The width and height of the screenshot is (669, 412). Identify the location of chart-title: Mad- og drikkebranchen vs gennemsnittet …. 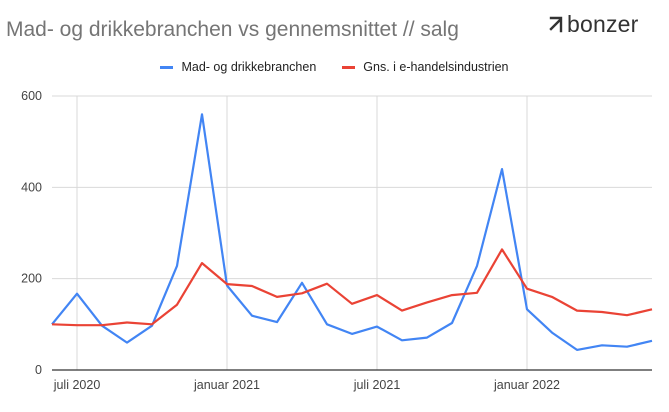
(232, 29).